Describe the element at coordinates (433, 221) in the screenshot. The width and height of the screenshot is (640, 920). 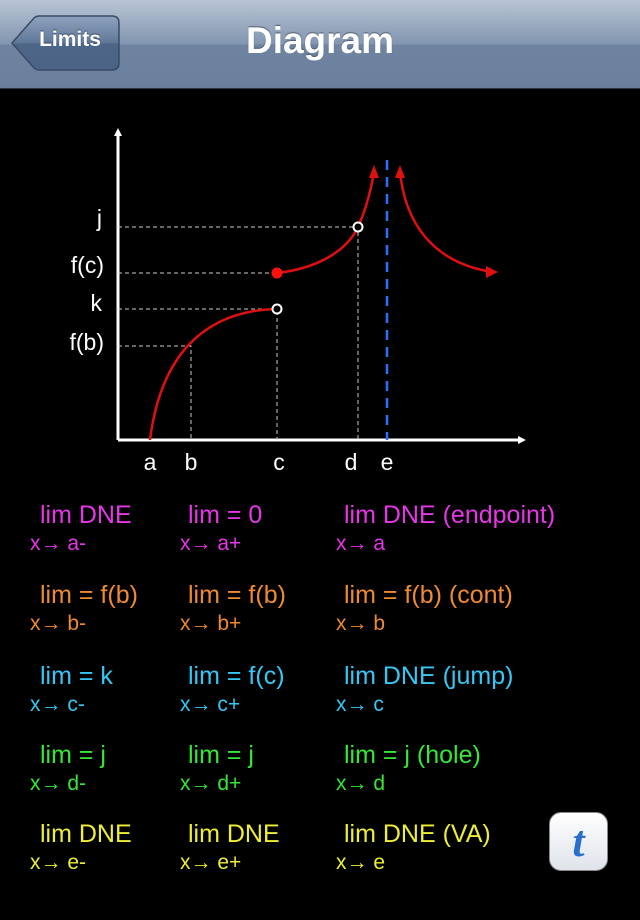
I see `curve-arrows` at that location.